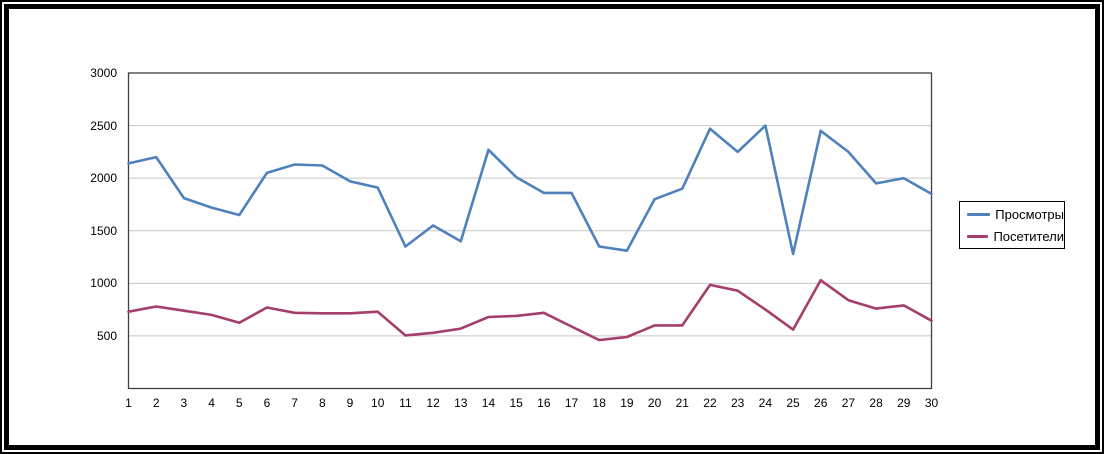 Image resolution: width=1104 pixels, height=454 pixels. Describe the element at coordinates (599, 403) in the screenshot. I see `x-tick-label: 18` at that location.